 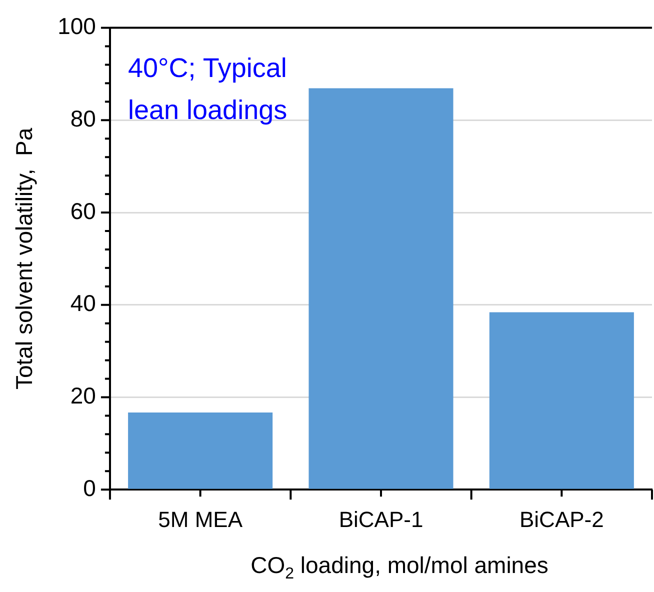 I want to click on y-tick-label: 60, so click(x=83, y=211).